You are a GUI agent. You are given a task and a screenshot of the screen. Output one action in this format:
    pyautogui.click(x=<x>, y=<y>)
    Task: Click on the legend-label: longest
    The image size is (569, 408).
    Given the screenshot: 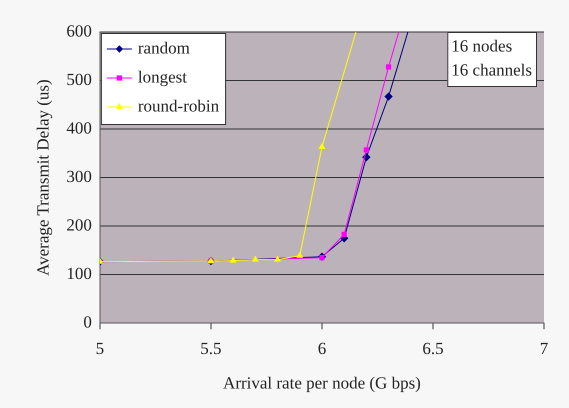 What is the action you would take?
    pyautogui.click(x=163, y=76)
    